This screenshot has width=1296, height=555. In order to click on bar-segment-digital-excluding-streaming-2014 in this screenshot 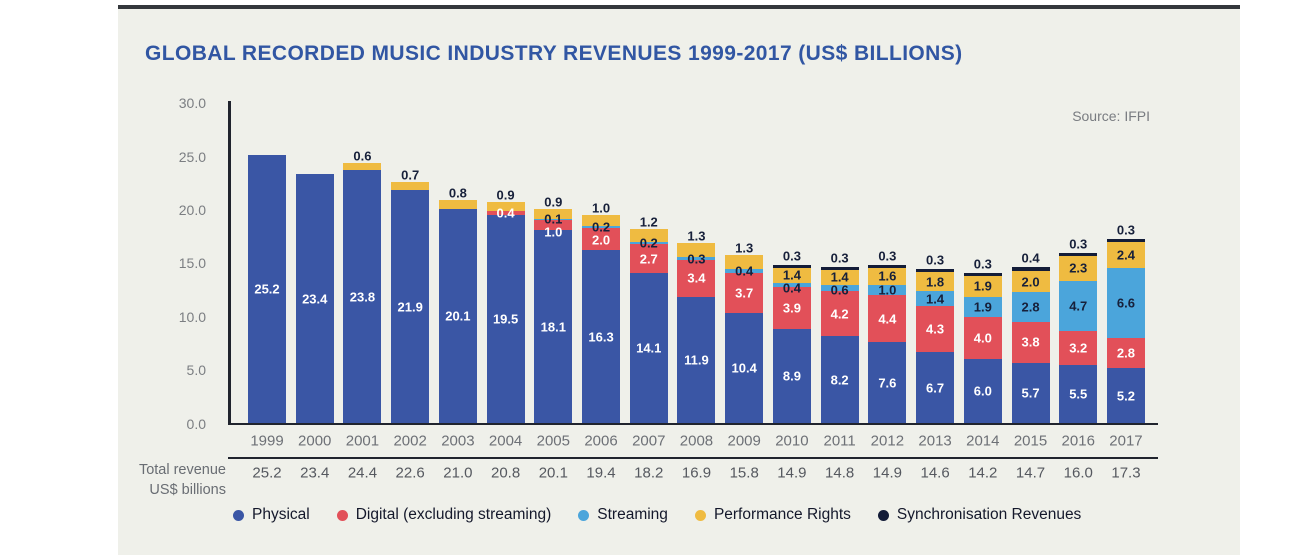, I will do `click(982, 338)`.